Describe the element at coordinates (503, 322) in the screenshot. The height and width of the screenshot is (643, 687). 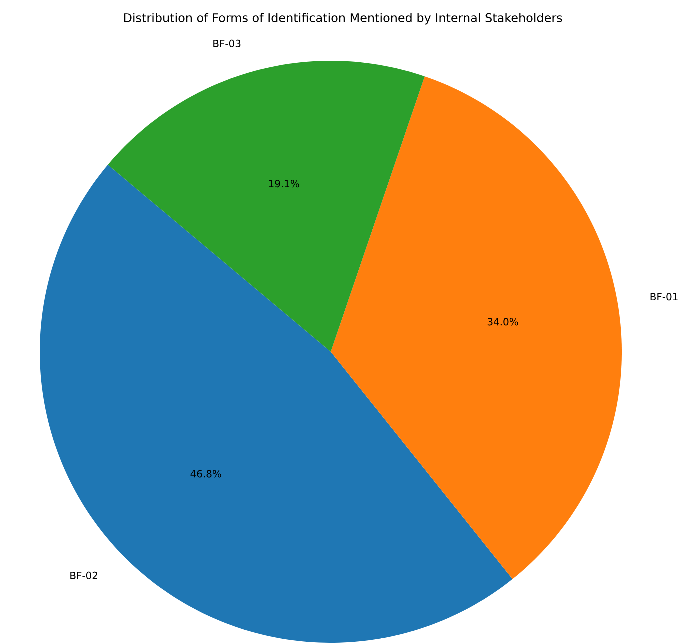
I see `data-label: 34.0%` at that location.